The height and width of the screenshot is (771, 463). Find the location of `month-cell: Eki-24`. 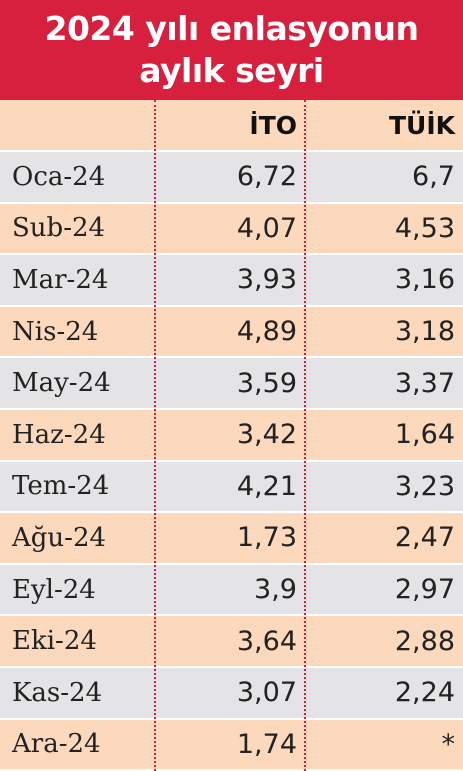

month-cell: Eki-24 is located at coordinates (54, 641).